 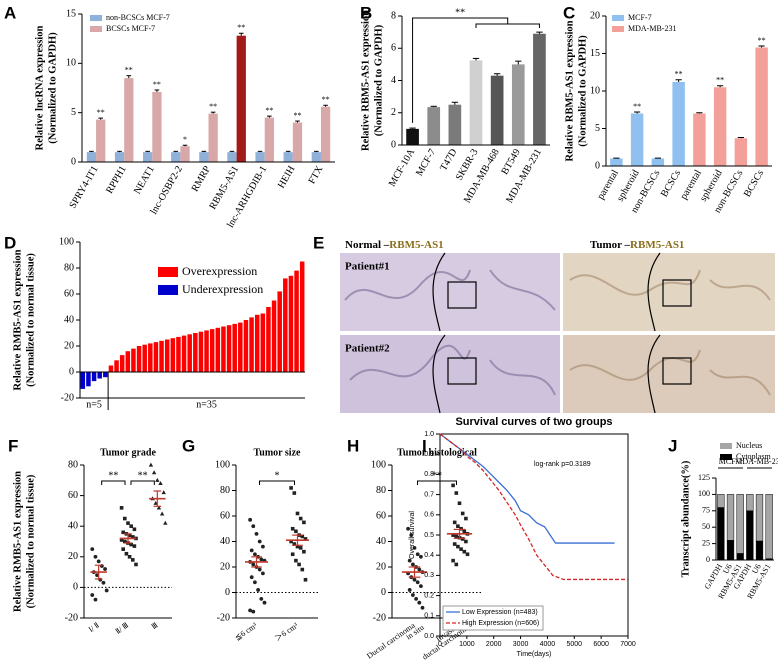 What do you see at coordinates (225, 515) in the screenshot?
I see `y-tick-label: 60` at bounding box center [225, 515].